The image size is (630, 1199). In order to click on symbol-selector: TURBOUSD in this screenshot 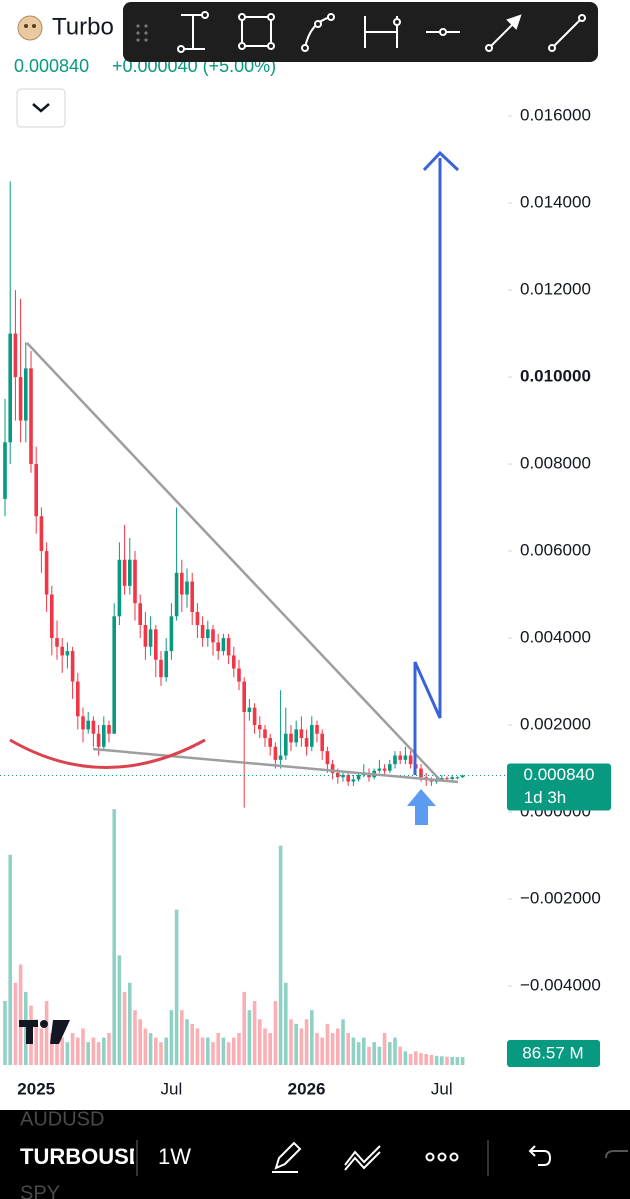, I will do `click(82, 1156)`.